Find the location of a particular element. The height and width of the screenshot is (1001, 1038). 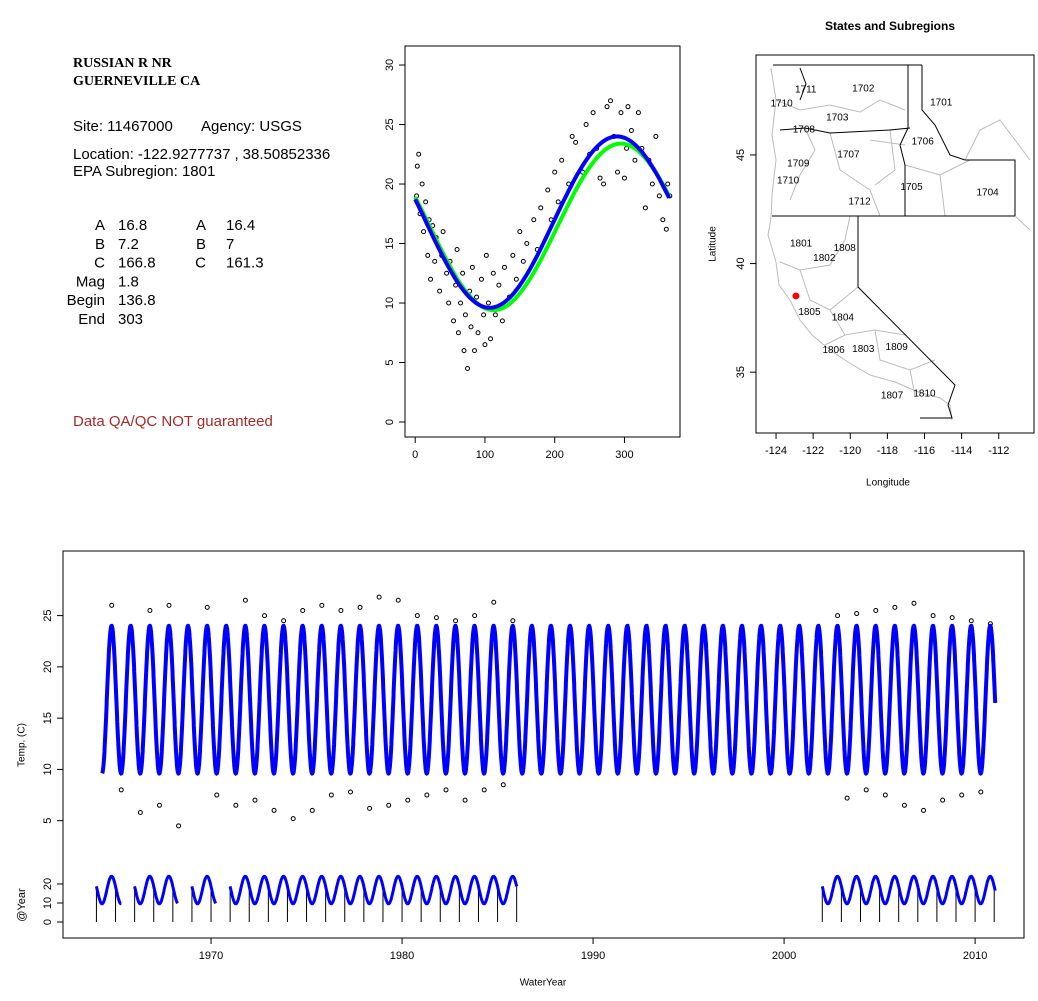

x-axis-label: WaterYear is located at coordinates (543, 983).